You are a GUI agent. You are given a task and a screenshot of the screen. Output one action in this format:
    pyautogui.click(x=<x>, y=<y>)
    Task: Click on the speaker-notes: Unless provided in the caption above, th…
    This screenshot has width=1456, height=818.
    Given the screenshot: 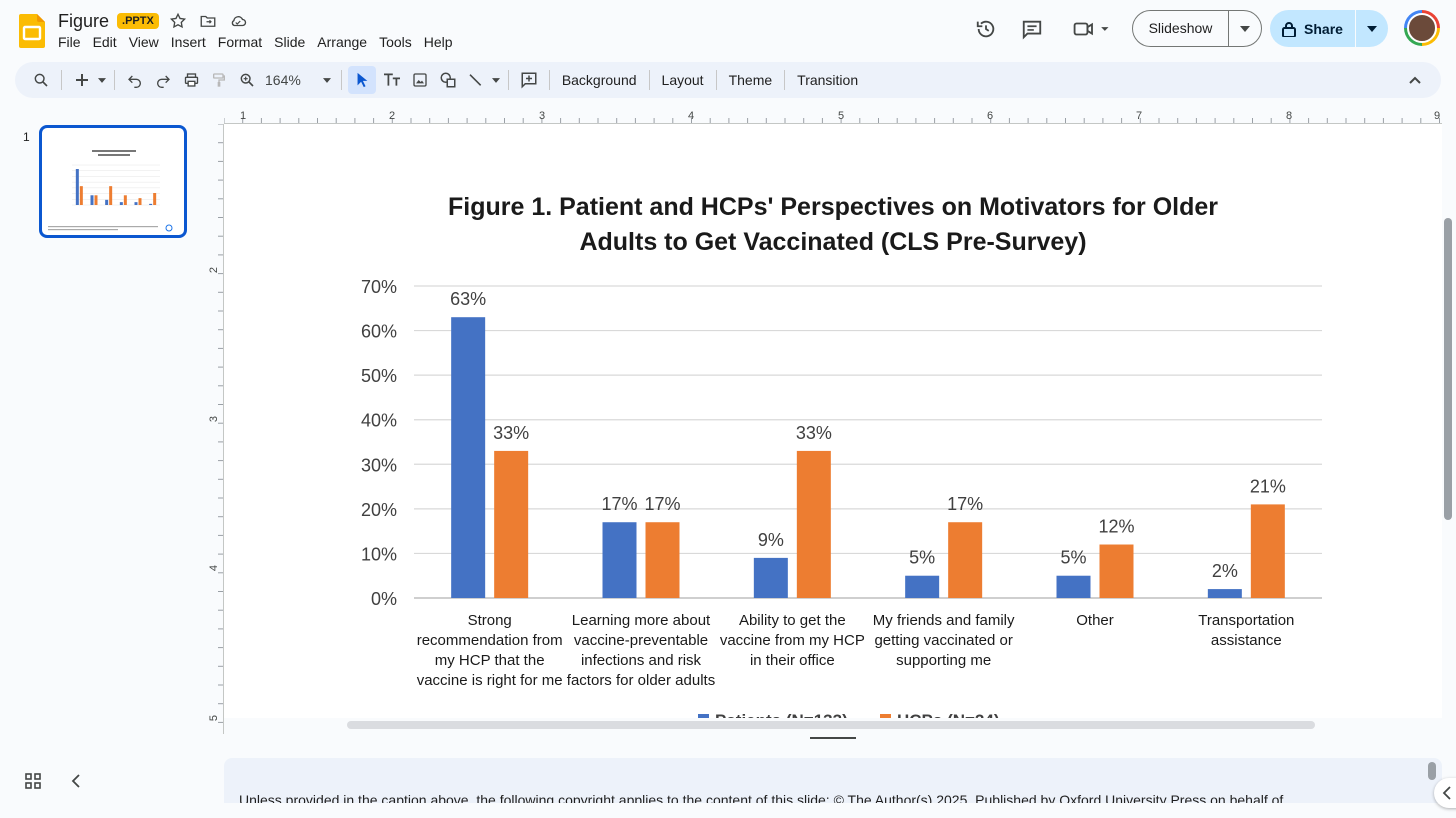 What is the action you would take?
    pyautogui.click(x=833, y=780)
    